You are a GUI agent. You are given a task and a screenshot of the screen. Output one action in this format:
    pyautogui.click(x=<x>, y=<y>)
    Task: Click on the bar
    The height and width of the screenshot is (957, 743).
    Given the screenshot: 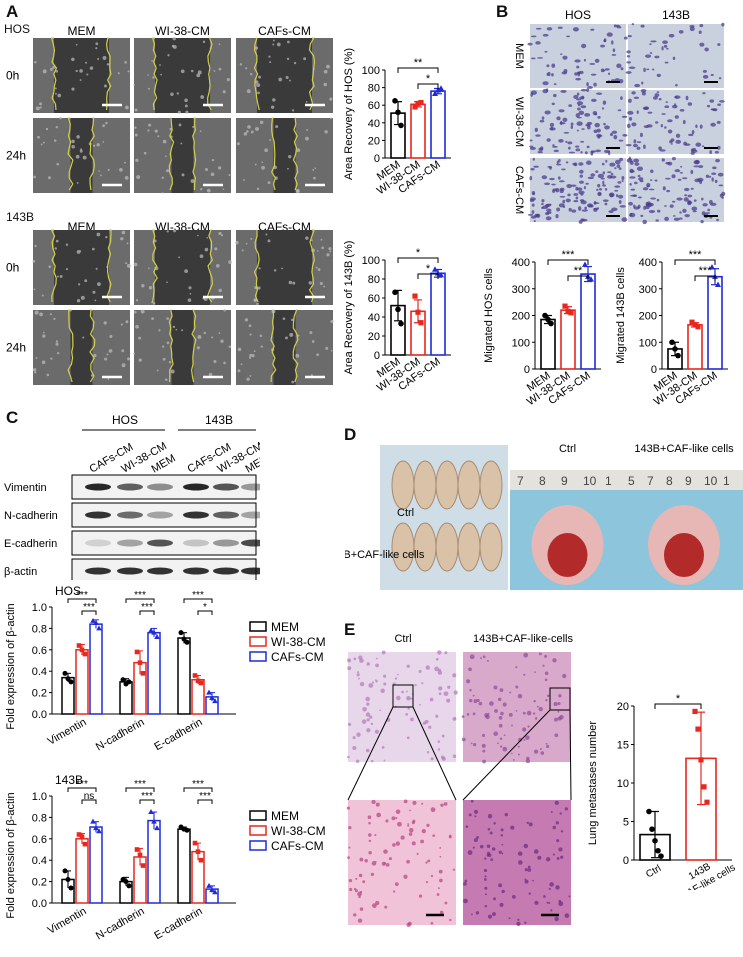 What is the action you would take?
    pyautogui.click(x=82, y=682)
    